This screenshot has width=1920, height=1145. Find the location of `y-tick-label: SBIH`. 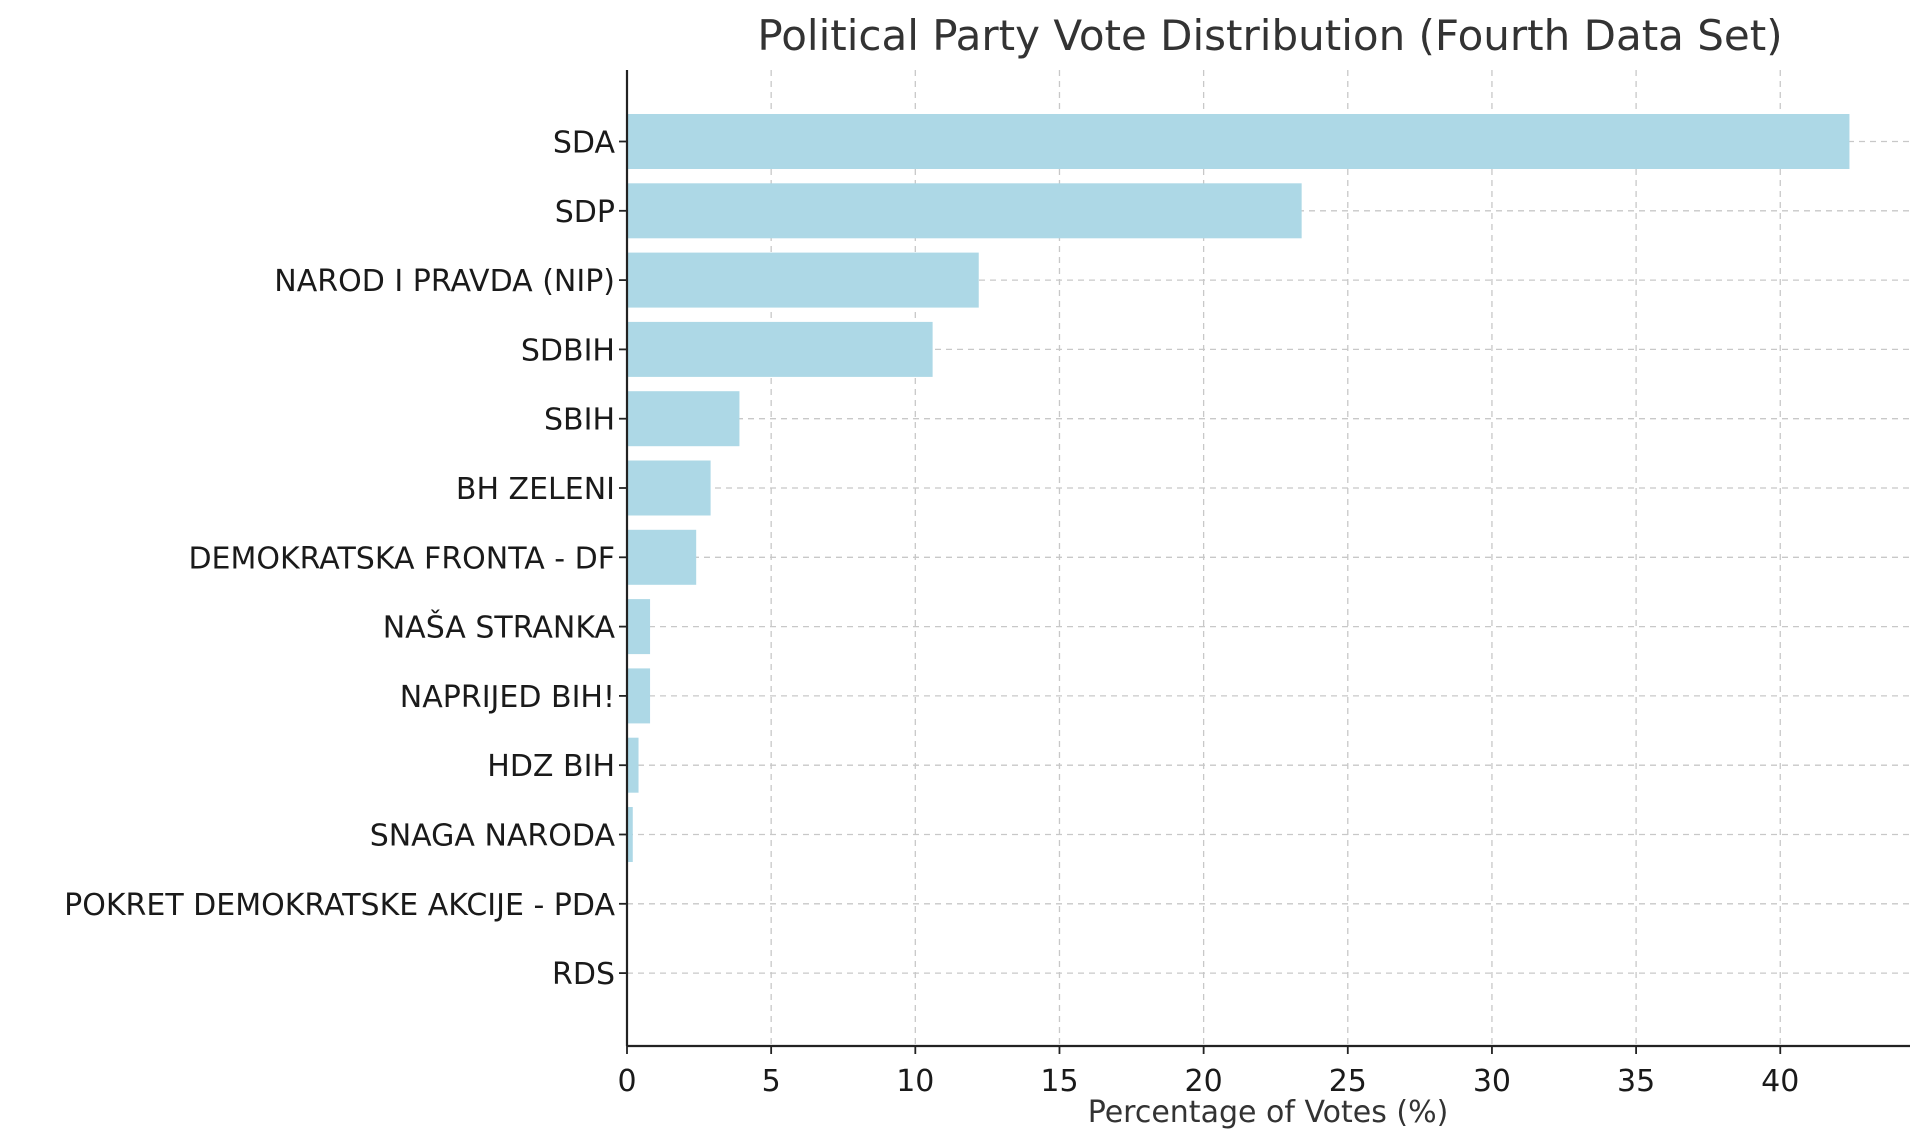

y-tick-label: SBIH is located at coordinates (579, 420).